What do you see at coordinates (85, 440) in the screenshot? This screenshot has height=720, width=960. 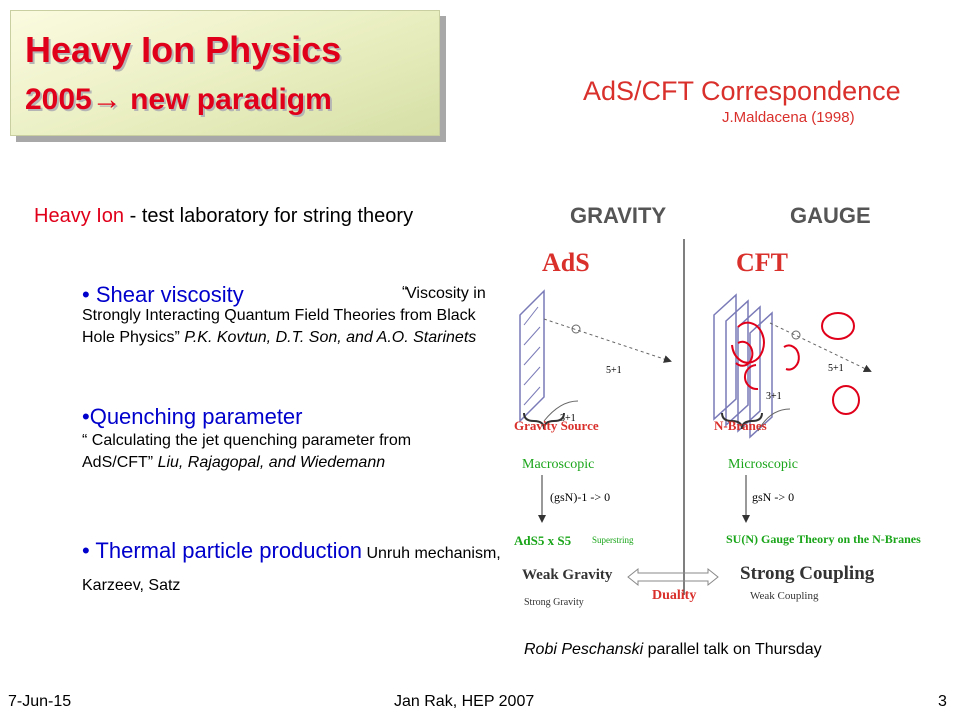 I see `reference-quote-mark: “` at bounding box center [85, 440].